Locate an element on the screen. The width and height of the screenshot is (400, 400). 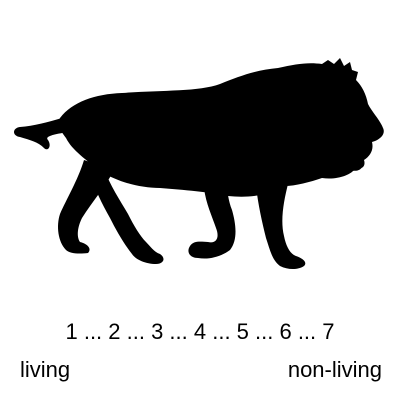
scale-numbers: 1 ... 2 ... 3 ... 4 ... 5 ... 6 ... 7 is located at coordinates (200, 331).